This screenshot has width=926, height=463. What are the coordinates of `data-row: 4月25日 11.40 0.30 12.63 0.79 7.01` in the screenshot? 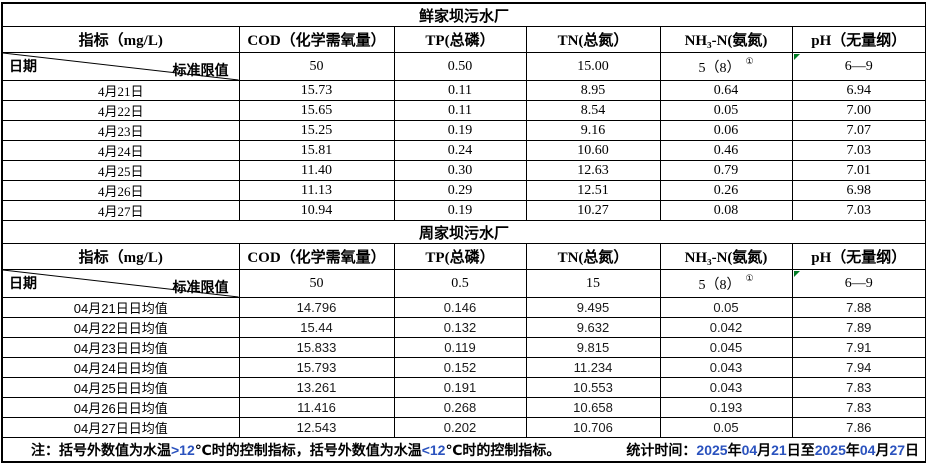 It's located at (463, 170).